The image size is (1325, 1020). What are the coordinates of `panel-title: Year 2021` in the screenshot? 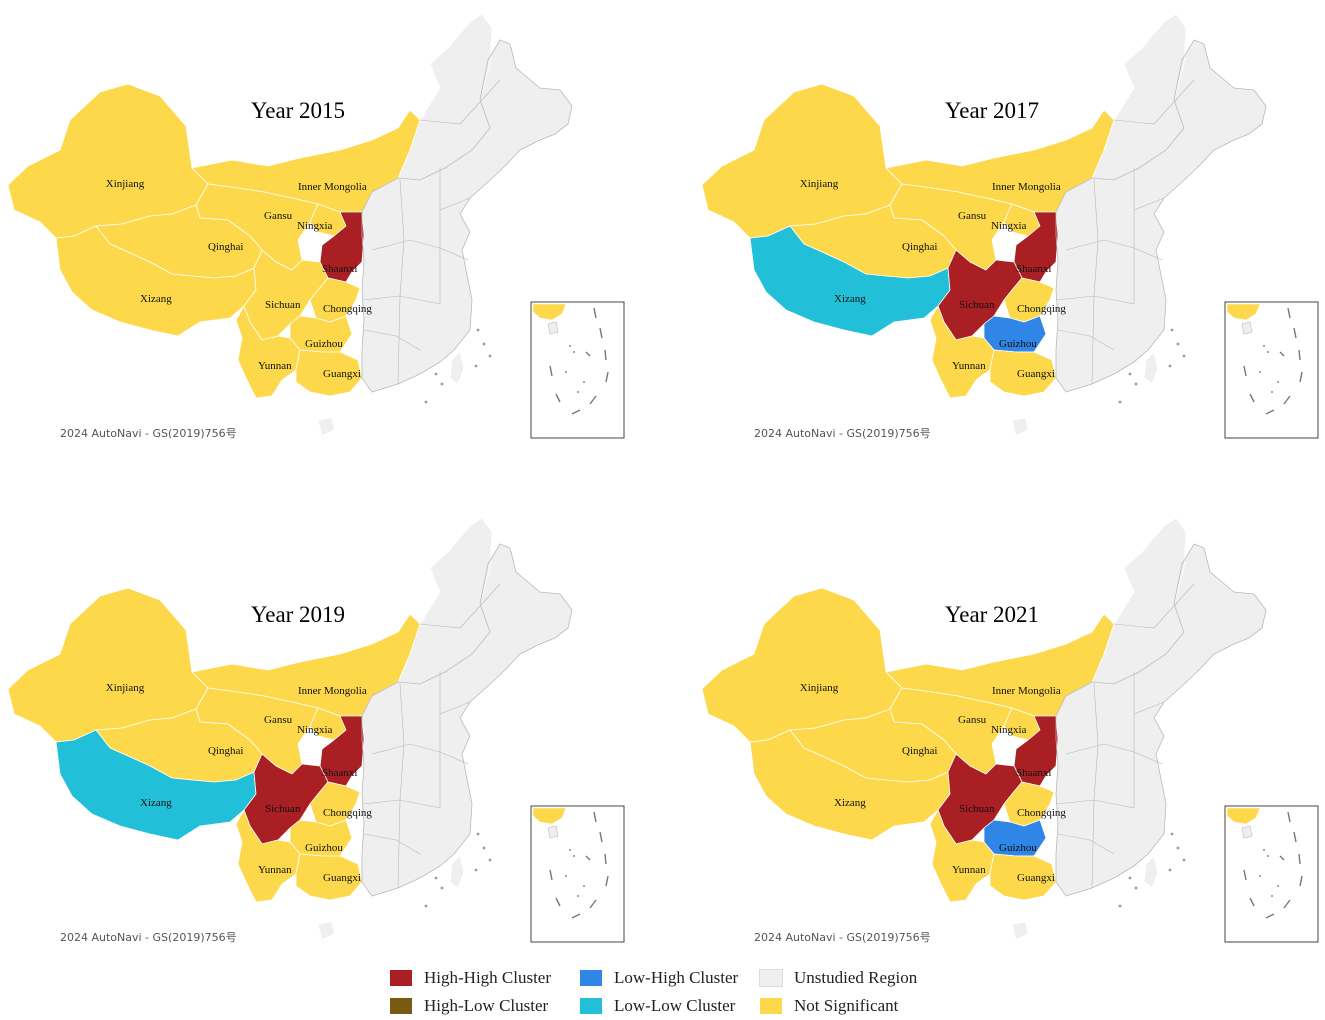 It's located at (992, 614).